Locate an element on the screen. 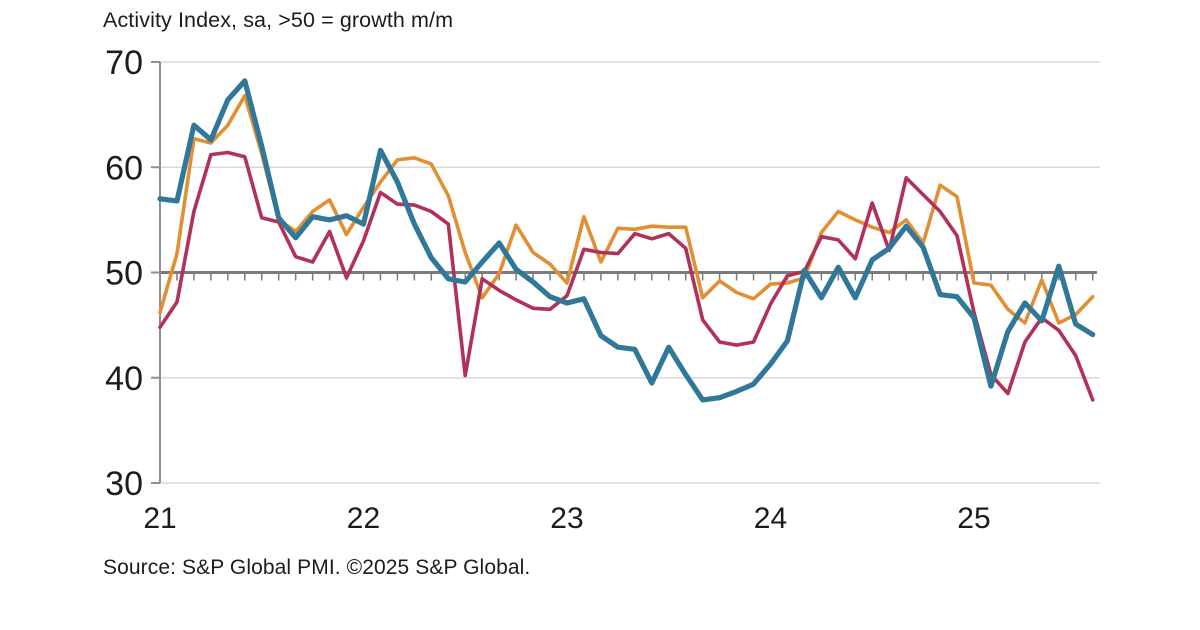 This screenshot has height=630, width=1200. x-tick-label-22: 22 is located at coordinates (363, 518).